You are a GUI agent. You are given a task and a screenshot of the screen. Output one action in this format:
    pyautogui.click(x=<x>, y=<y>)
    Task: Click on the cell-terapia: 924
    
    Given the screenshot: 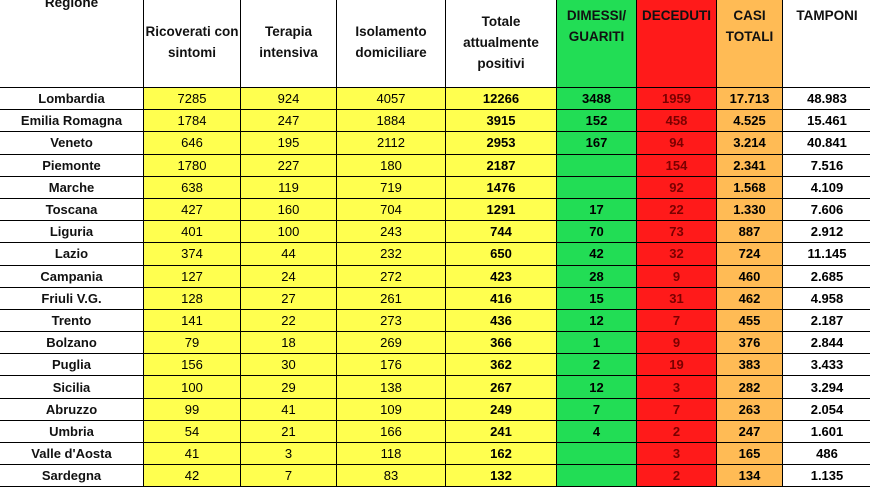 What is the action you would take?
    pyautogui.click(x=288, y=98)
    